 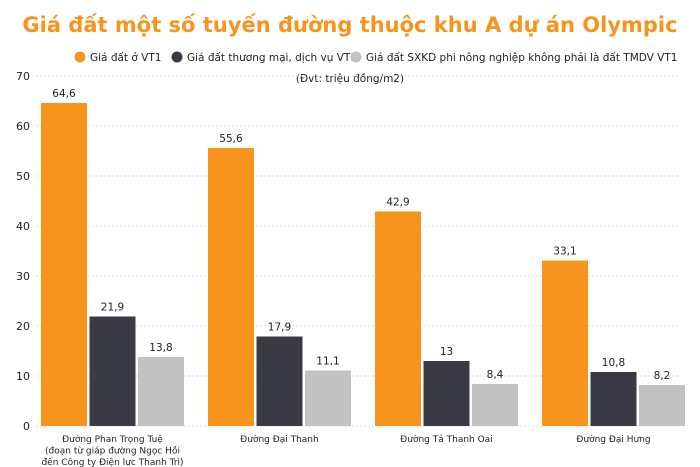 What do you see at coordinates (23, 276) in the screenshot?
I see `y-tick-label: 30` at bounding box center [23, 276].